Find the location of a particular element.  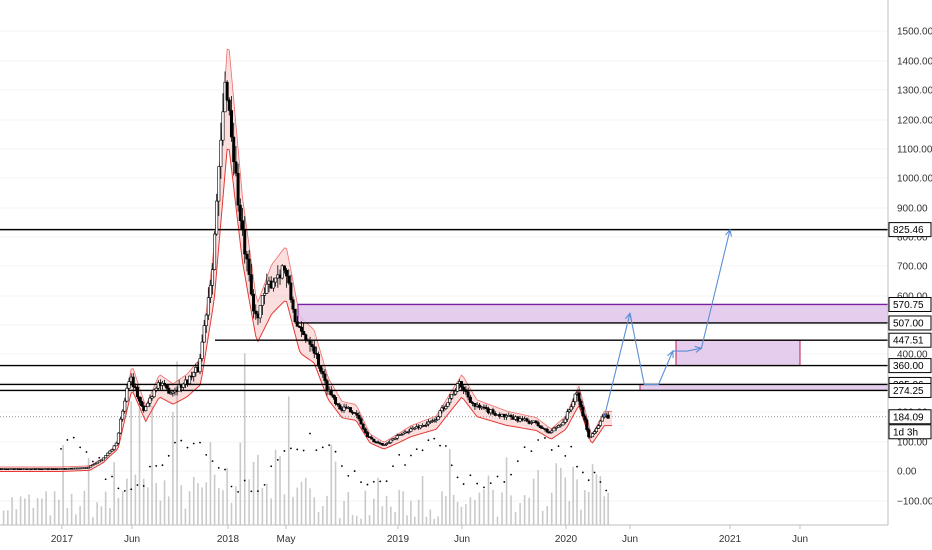

indicator-dots is located at coordinates (334, 462).